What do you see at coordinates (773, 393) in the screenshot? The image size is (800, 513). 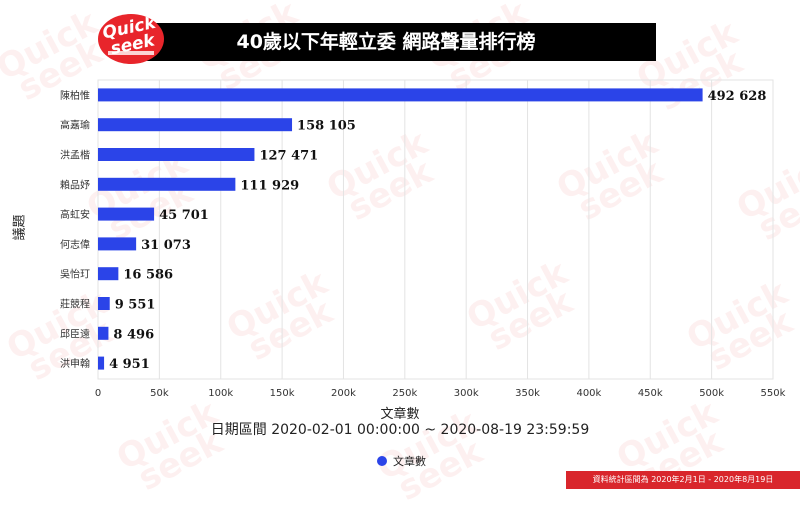 I see `x-tick-label: 550k` at bounding box center [773, 393].